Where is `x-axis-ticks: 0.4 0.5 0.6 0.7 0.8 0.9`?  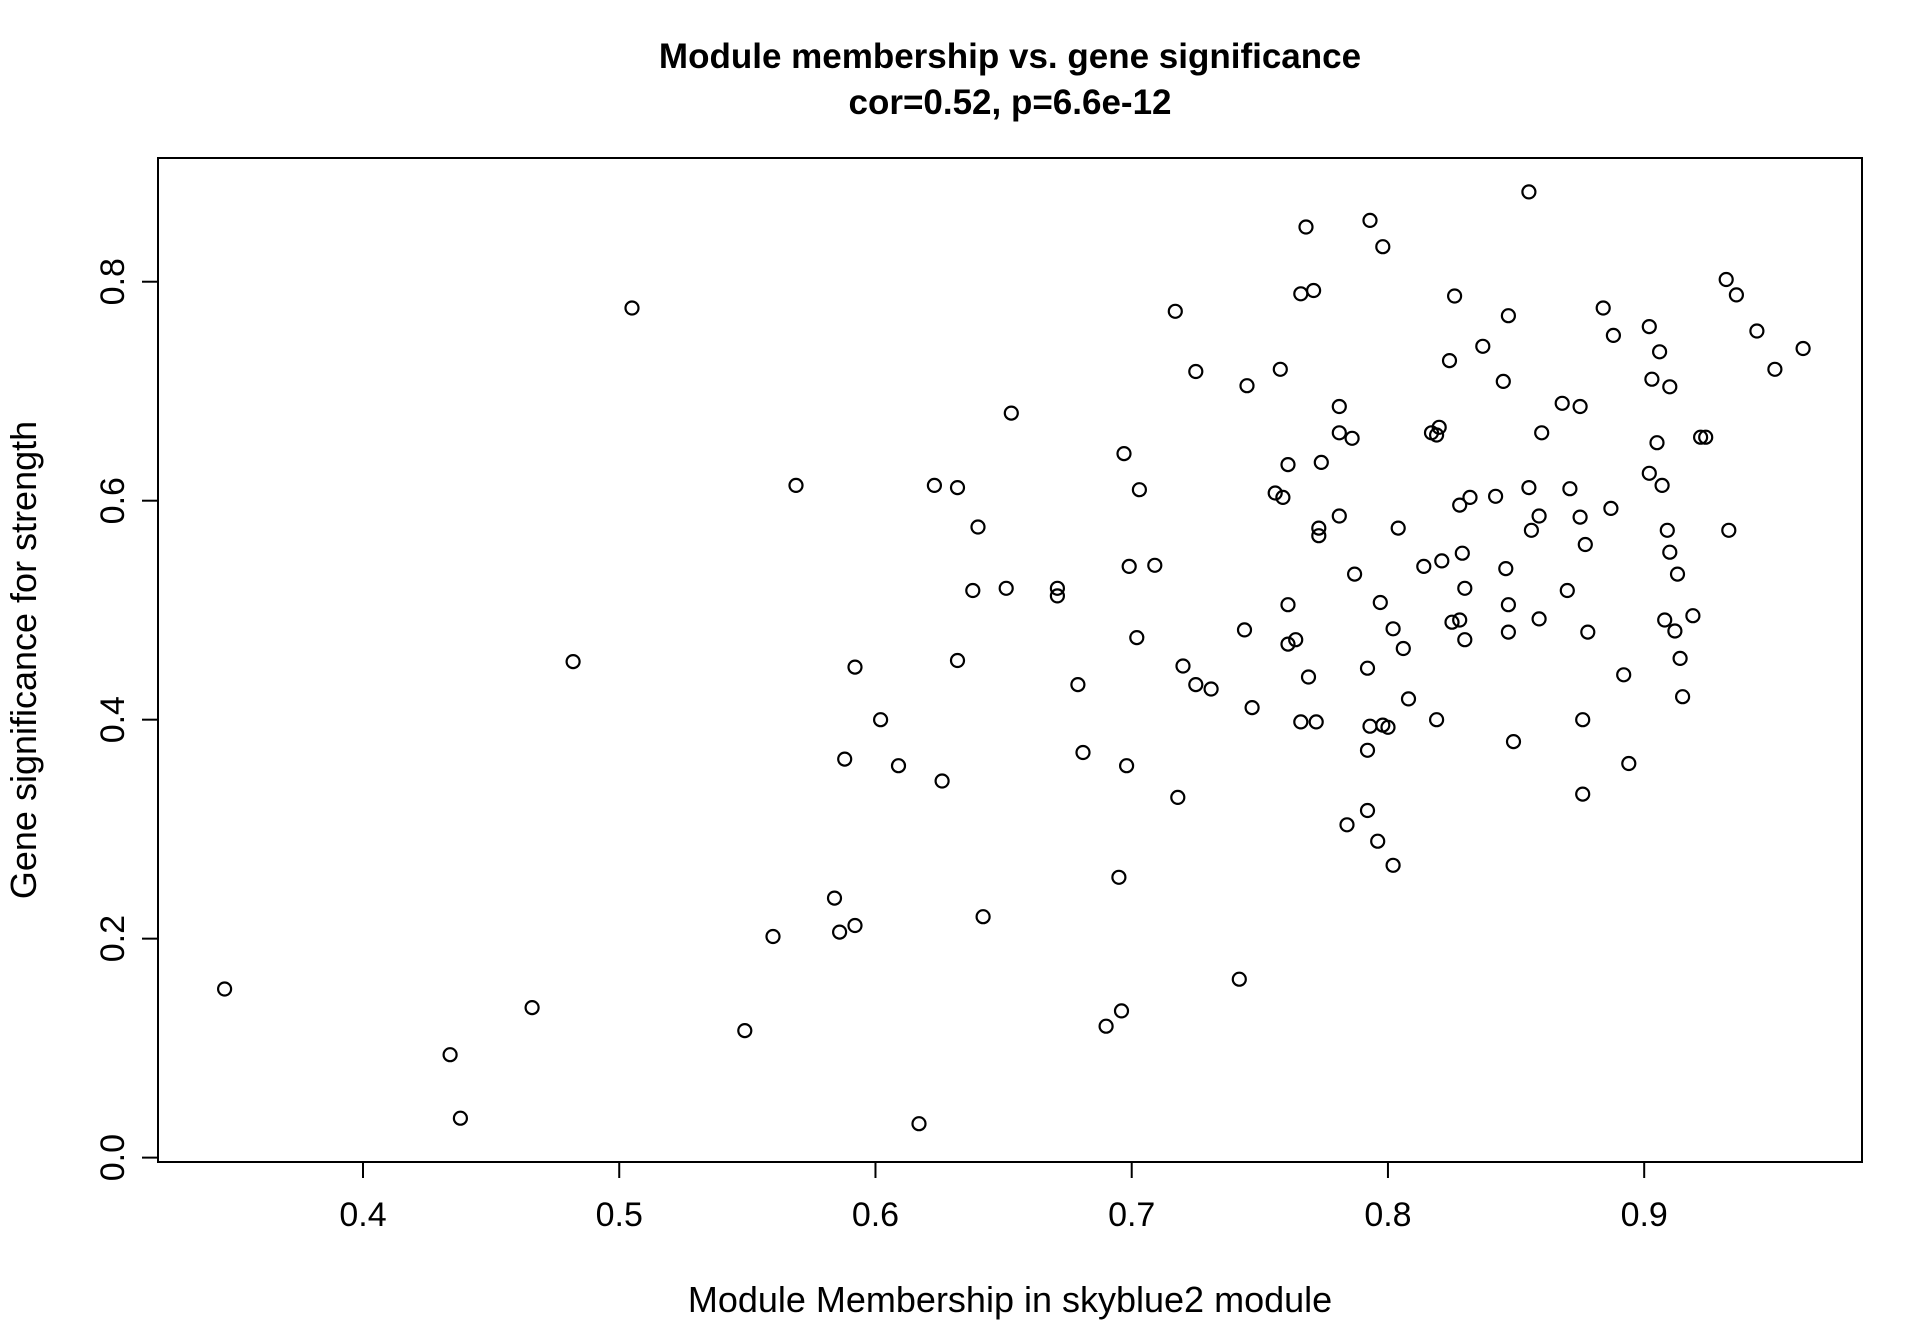
x-axis-ticks: 0.4 0.5 0.6 0.7 0.8 0.9 is located at coordinates (1003, 1198).